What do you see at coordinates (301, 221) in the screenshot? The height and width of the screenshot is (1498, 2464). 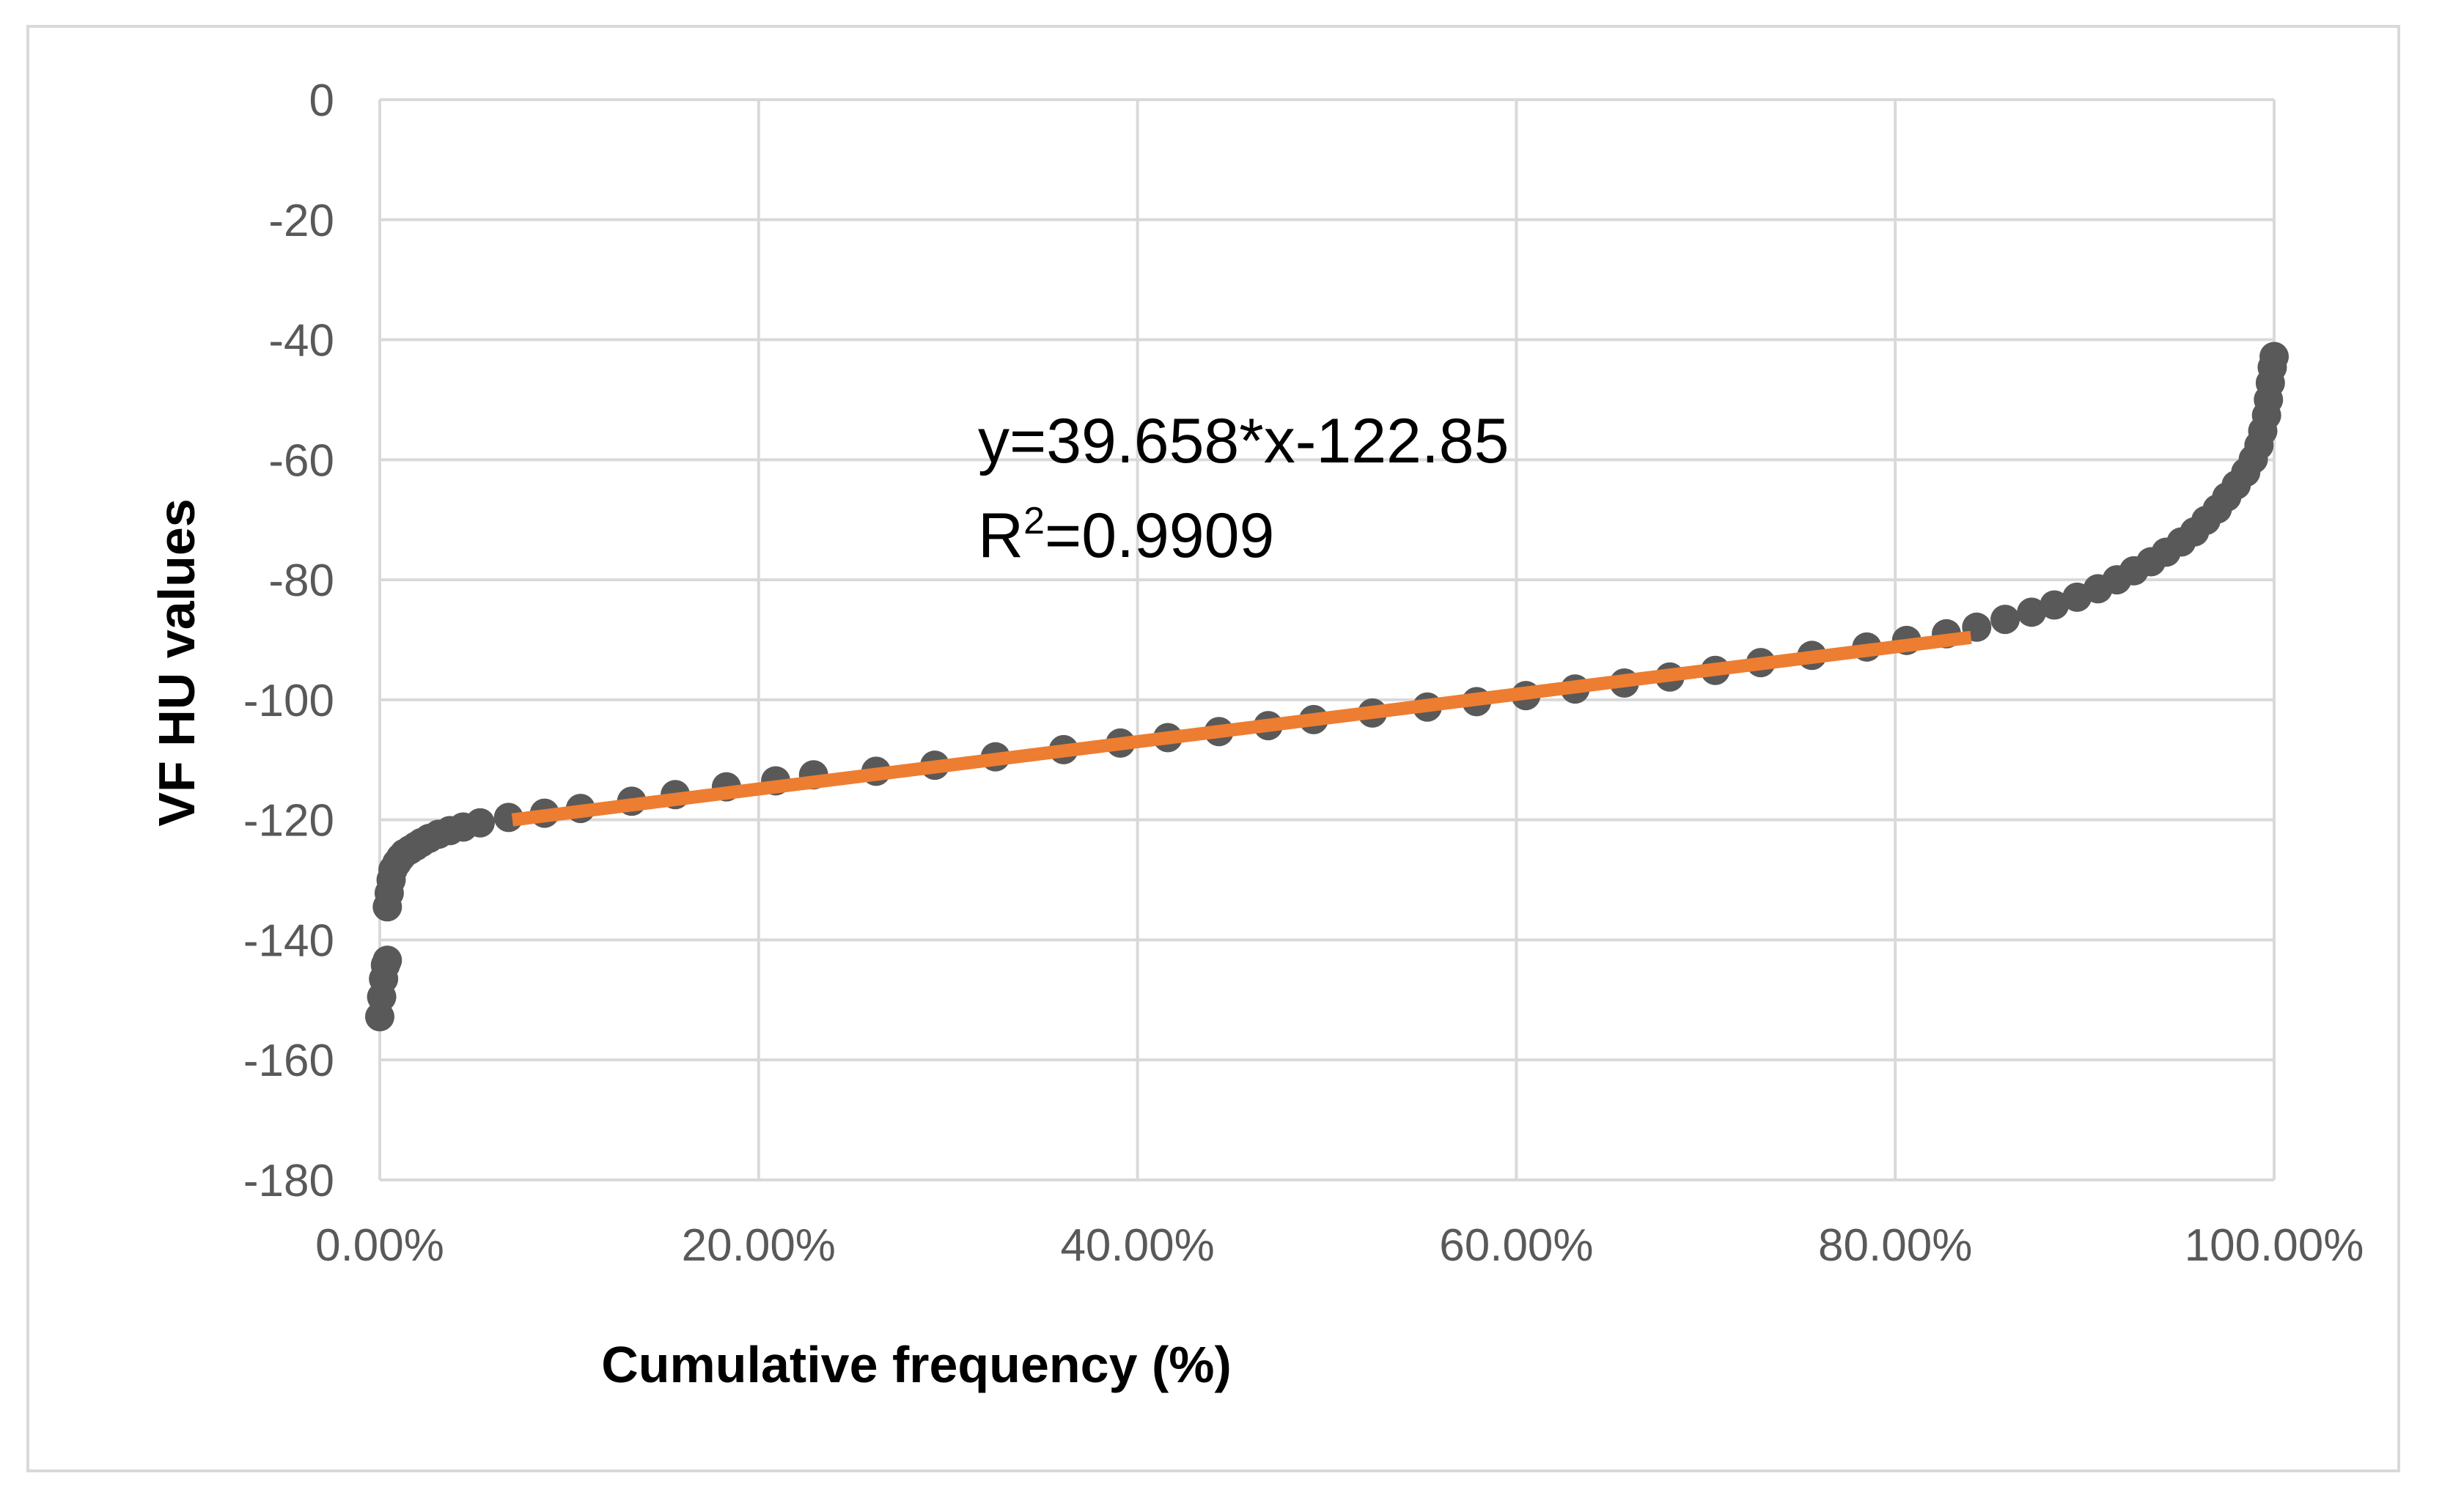 I see `y-tick-label: -20` at bounding box center [301, 221].